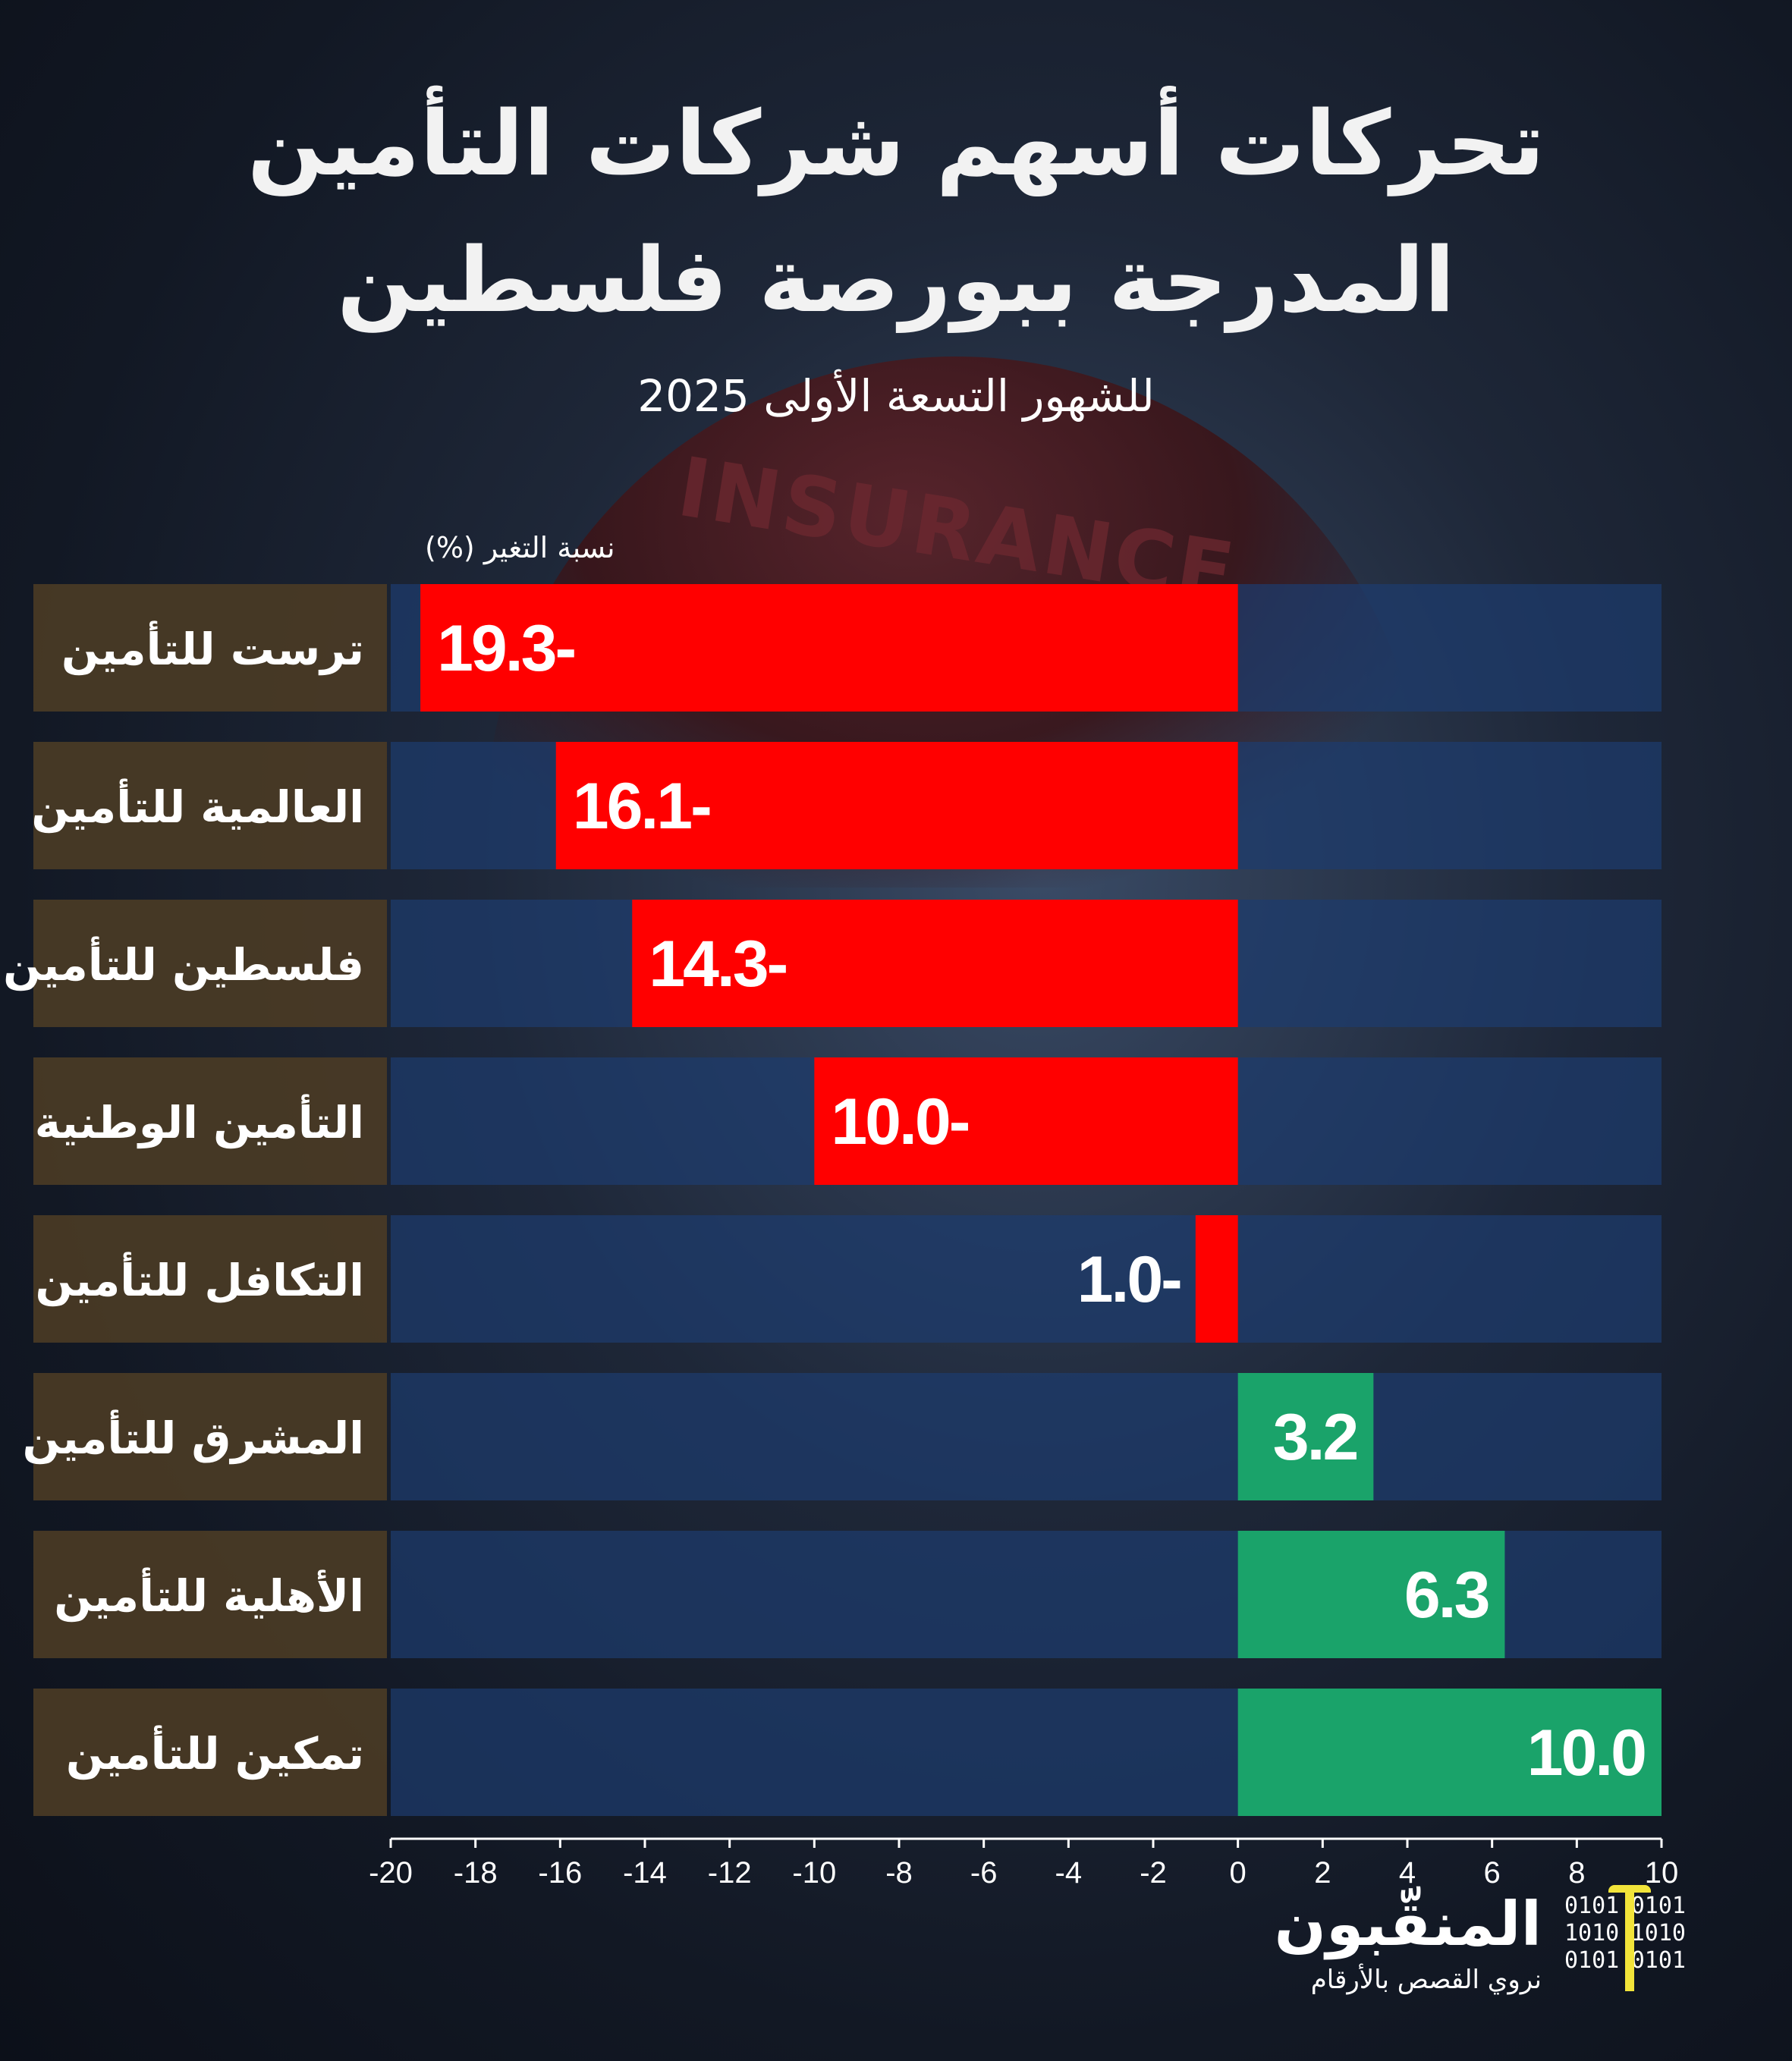  Describe the element at coordinates (1408, 1873) in the screenshot. I see `x-tick-label: 4` at that location.